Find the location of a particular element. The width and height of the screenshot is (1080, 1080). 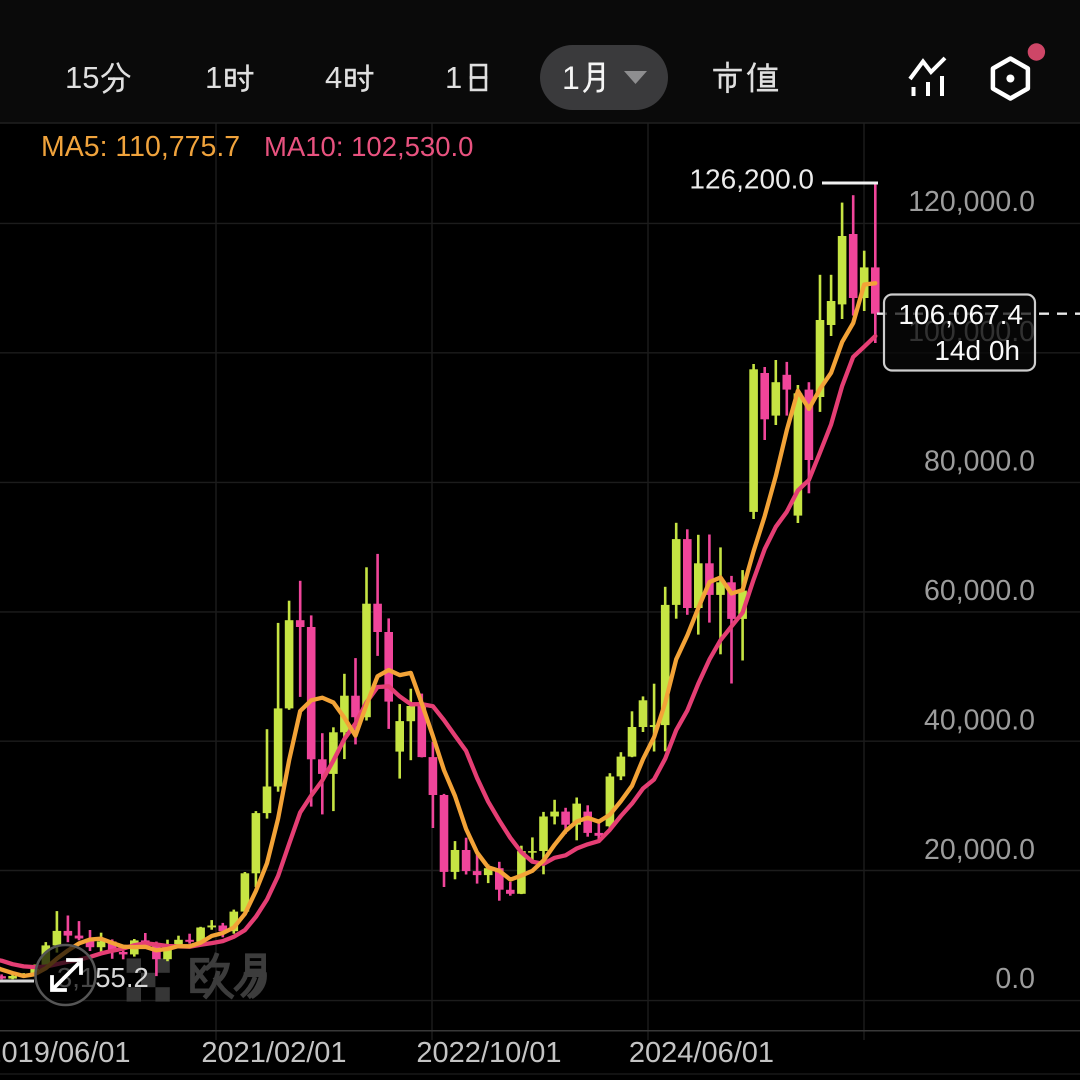

svg-text: 20,000.0 is located at coordinates (979, 850).